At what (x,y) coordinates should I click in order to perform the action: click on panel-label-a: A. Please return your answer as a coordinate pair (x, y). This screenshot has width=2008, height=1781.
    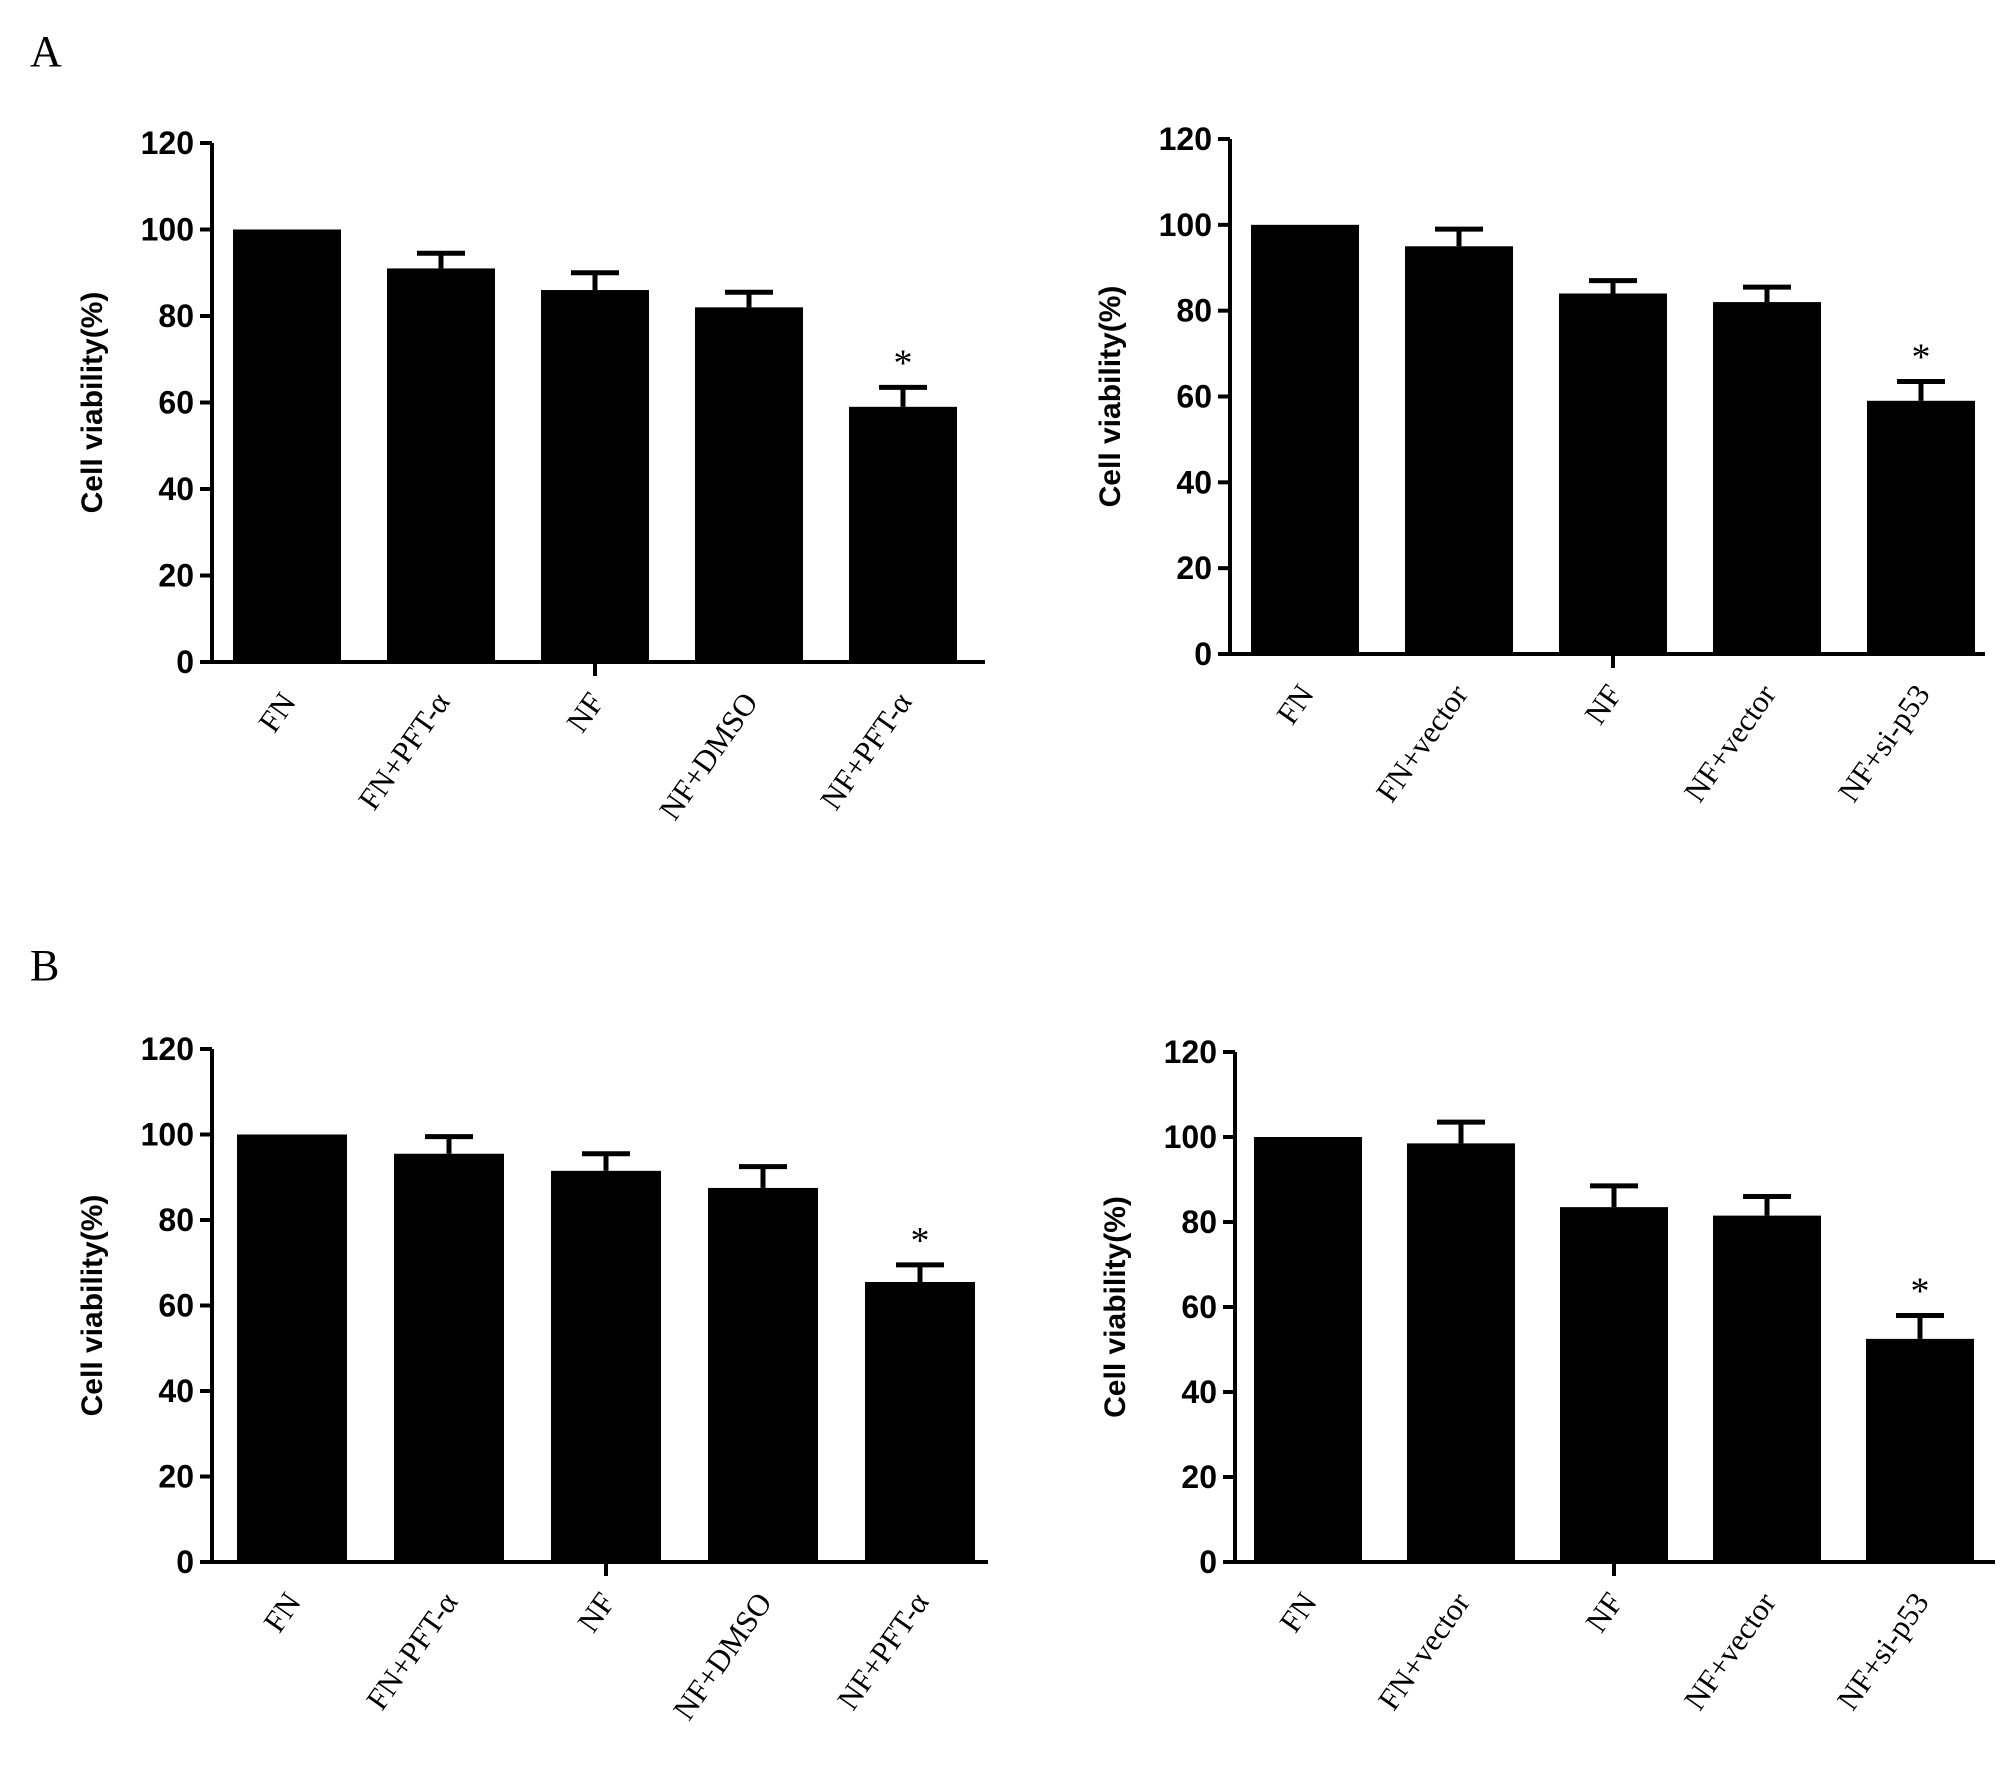
    Looking at the image, I should click on (46, 51).